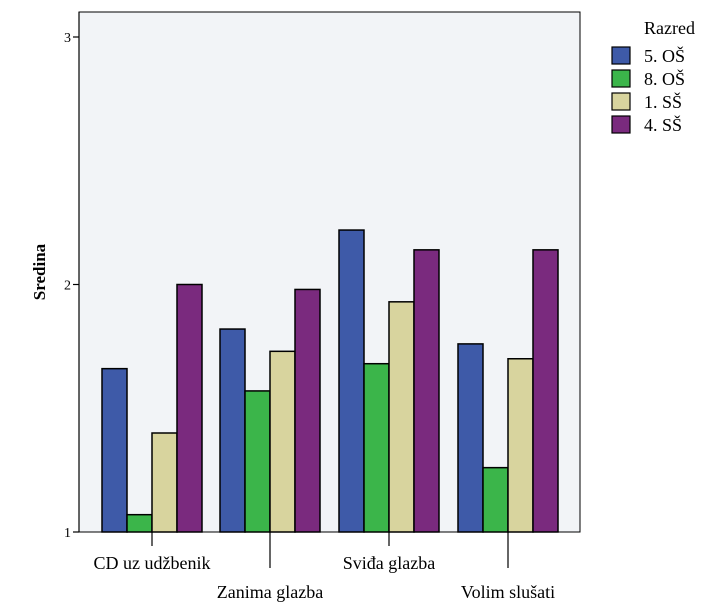 This screenshot has height=606, width=713. I want to click on legend-label: 1. SŠ, so click(663, 101).